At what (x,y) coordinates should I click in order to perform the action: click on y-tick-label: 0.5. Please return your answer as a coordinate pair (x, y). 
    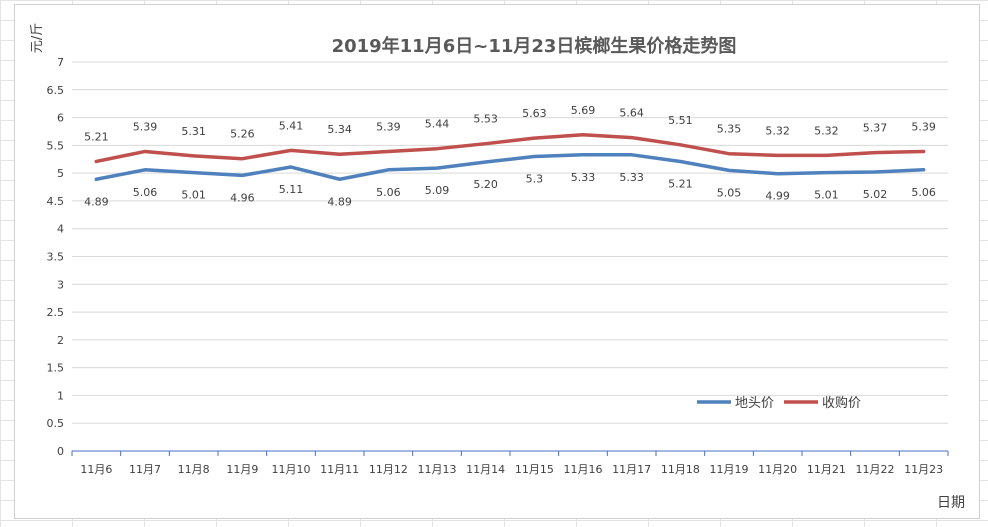
    Looking at the image, I should click on (56, 423).